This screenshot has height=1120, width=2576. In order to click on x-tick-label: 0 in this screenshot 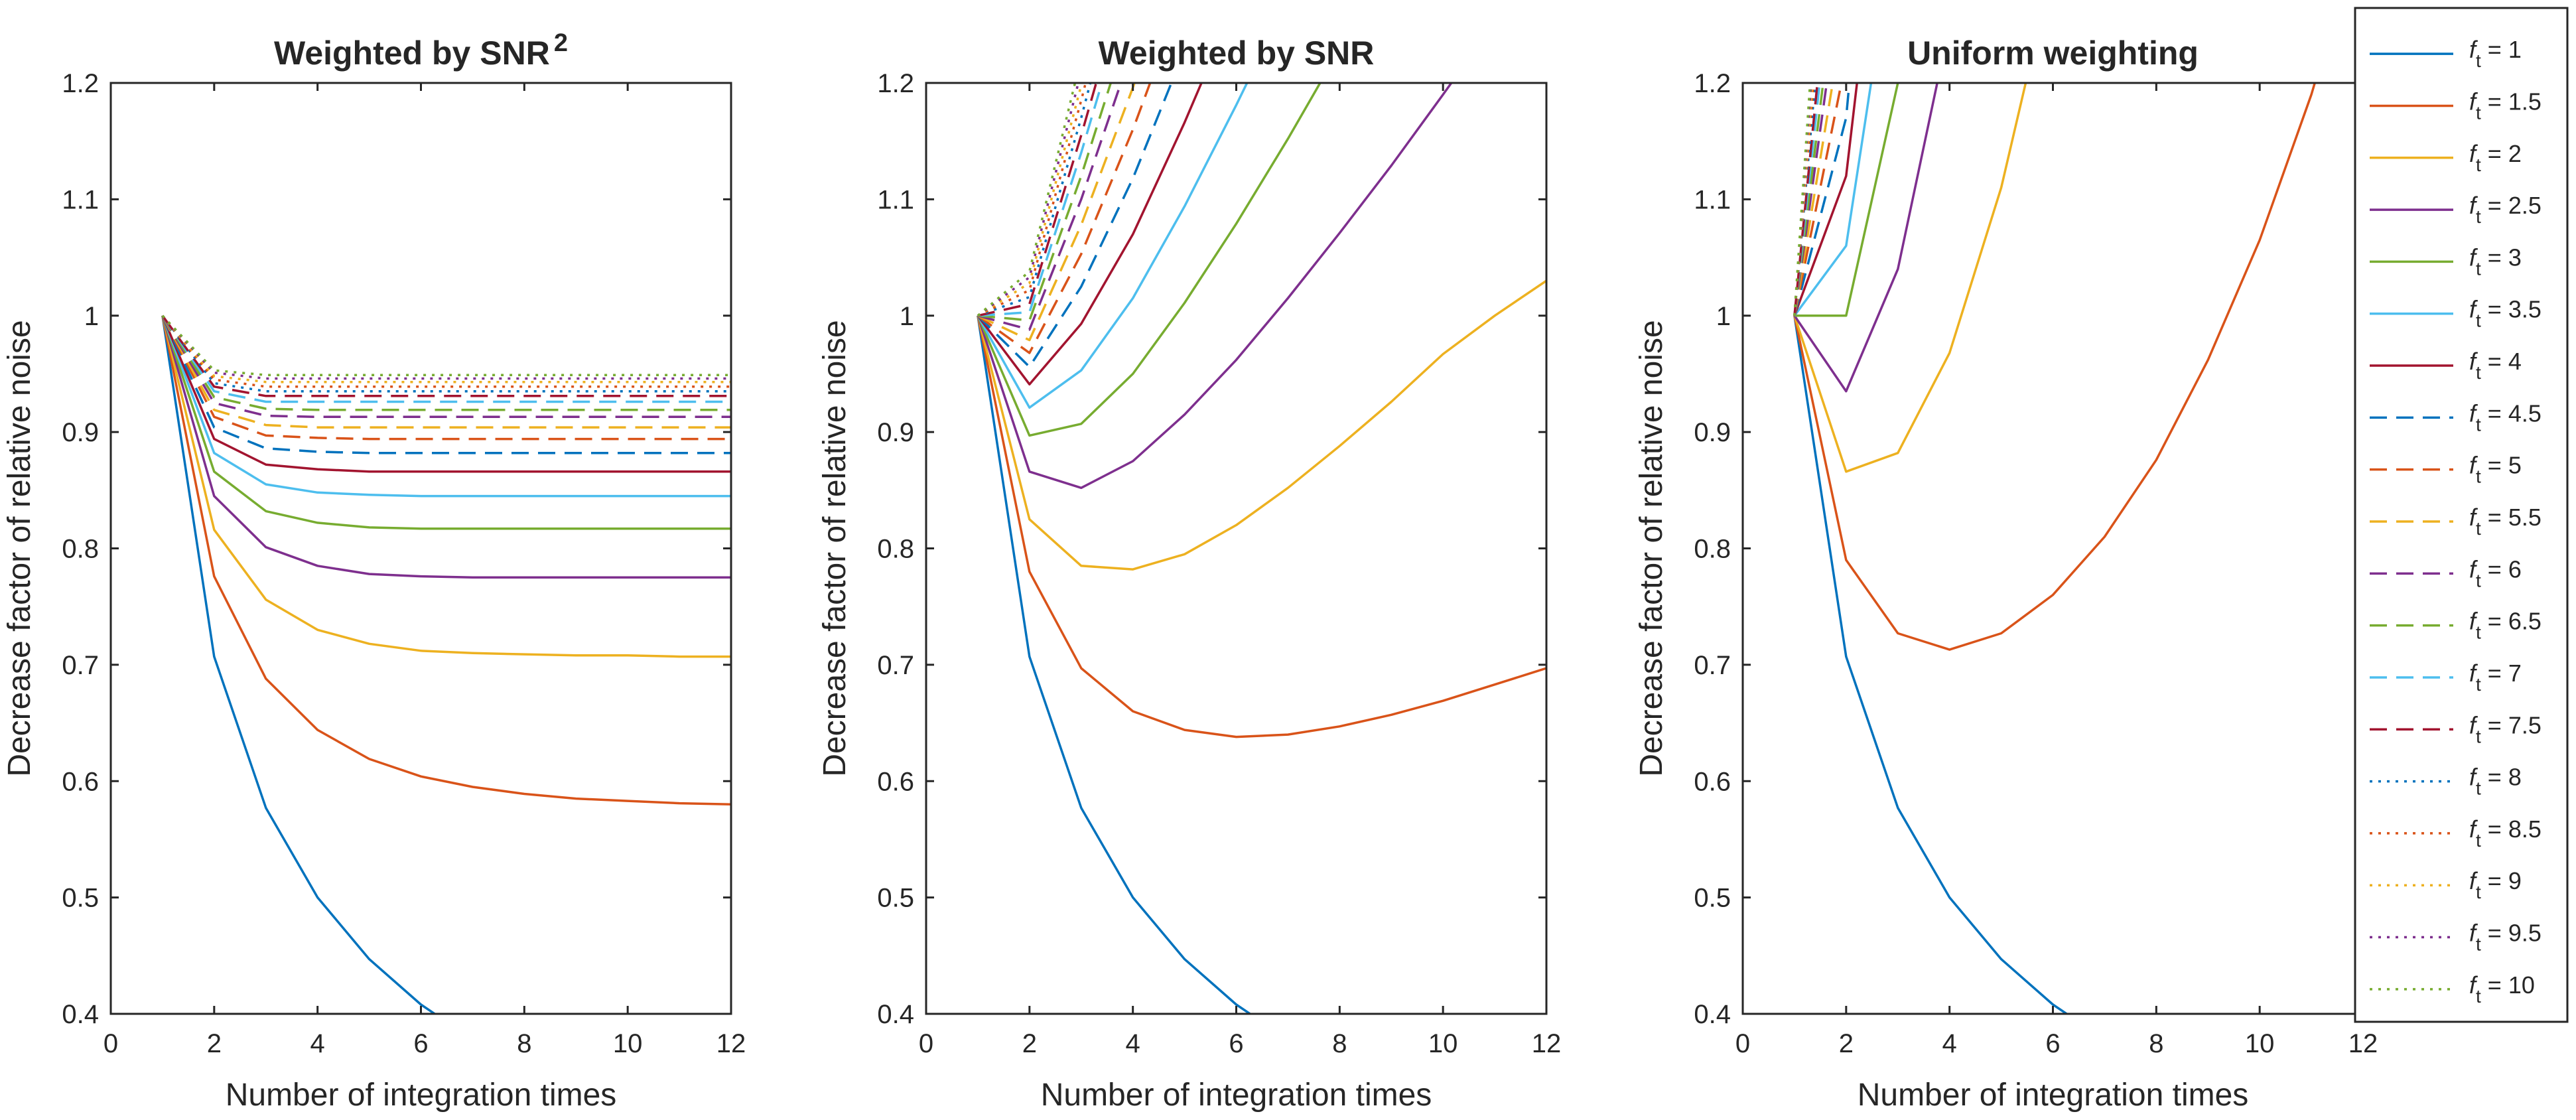, I will do `click(110, 1043)`.